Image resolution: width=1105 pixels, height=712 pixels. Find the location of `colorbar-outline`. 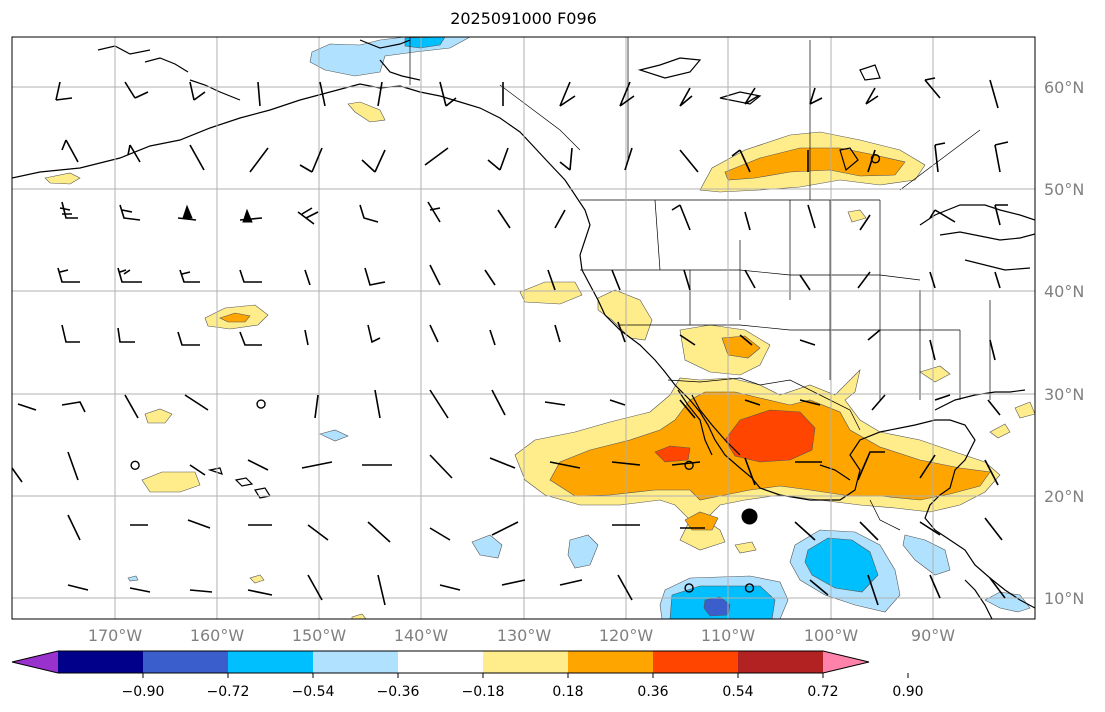

colorbar-outline is located at coordinates (440, 662).